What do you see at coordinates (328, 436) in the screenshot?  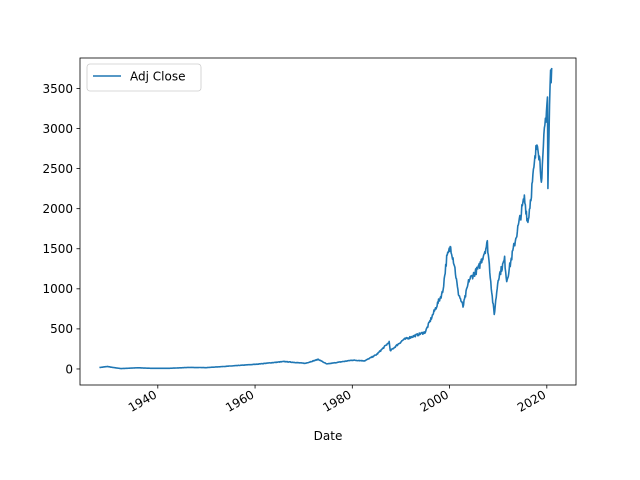 I see `x-axis-label: Date` at bounding box center [328, 436].